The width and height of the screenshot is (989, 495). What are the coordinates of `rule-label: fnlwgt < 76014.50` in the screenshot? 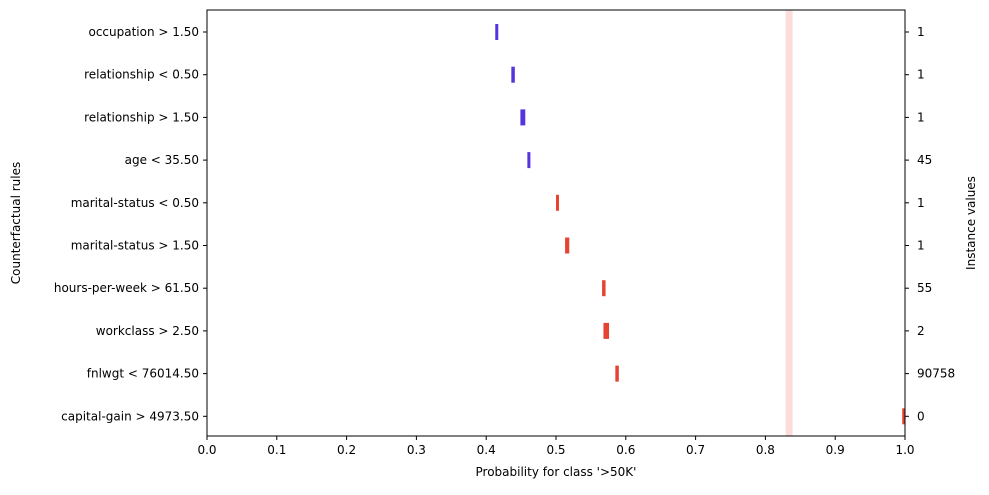 It's located at (143, 374).